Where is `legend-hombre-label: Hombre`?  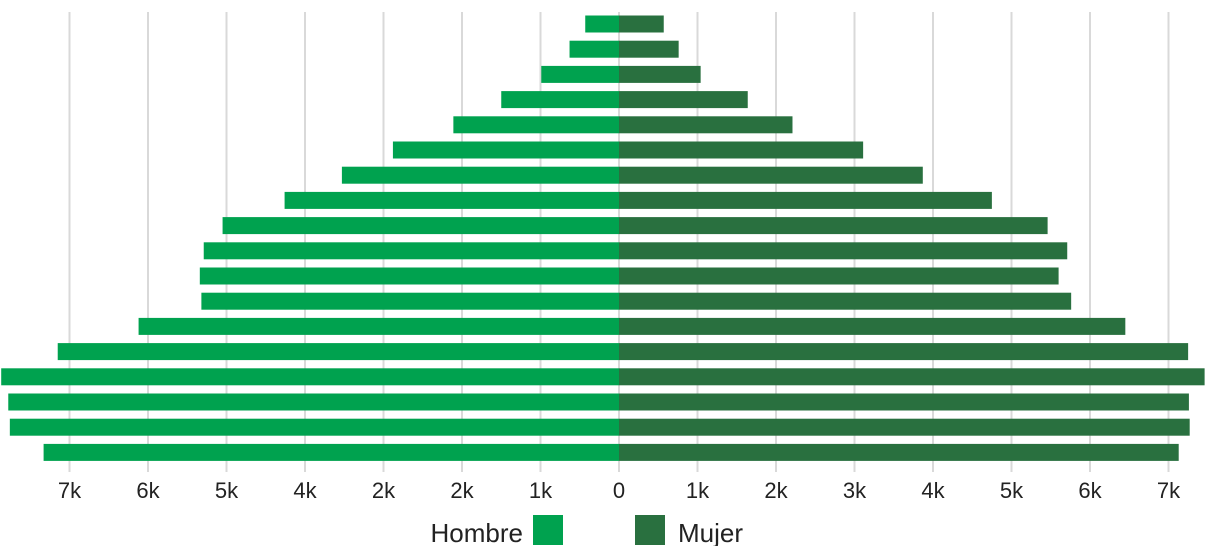
legend-hombre-label: Hombre is located at coordinates (477, 532).